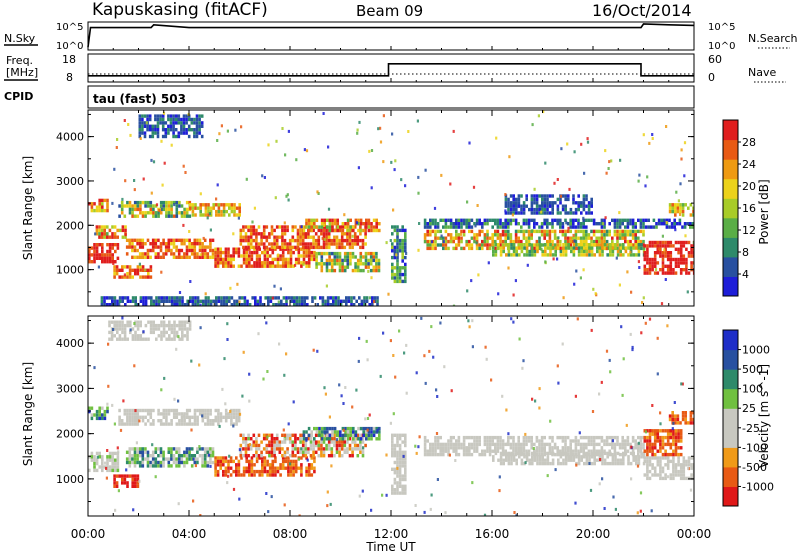 This screenshot has height=554, width=800. What do you see at coordinates (391, 35) in the screenshot?
I see `noise-sky-series` at bounding box center [391, 35].